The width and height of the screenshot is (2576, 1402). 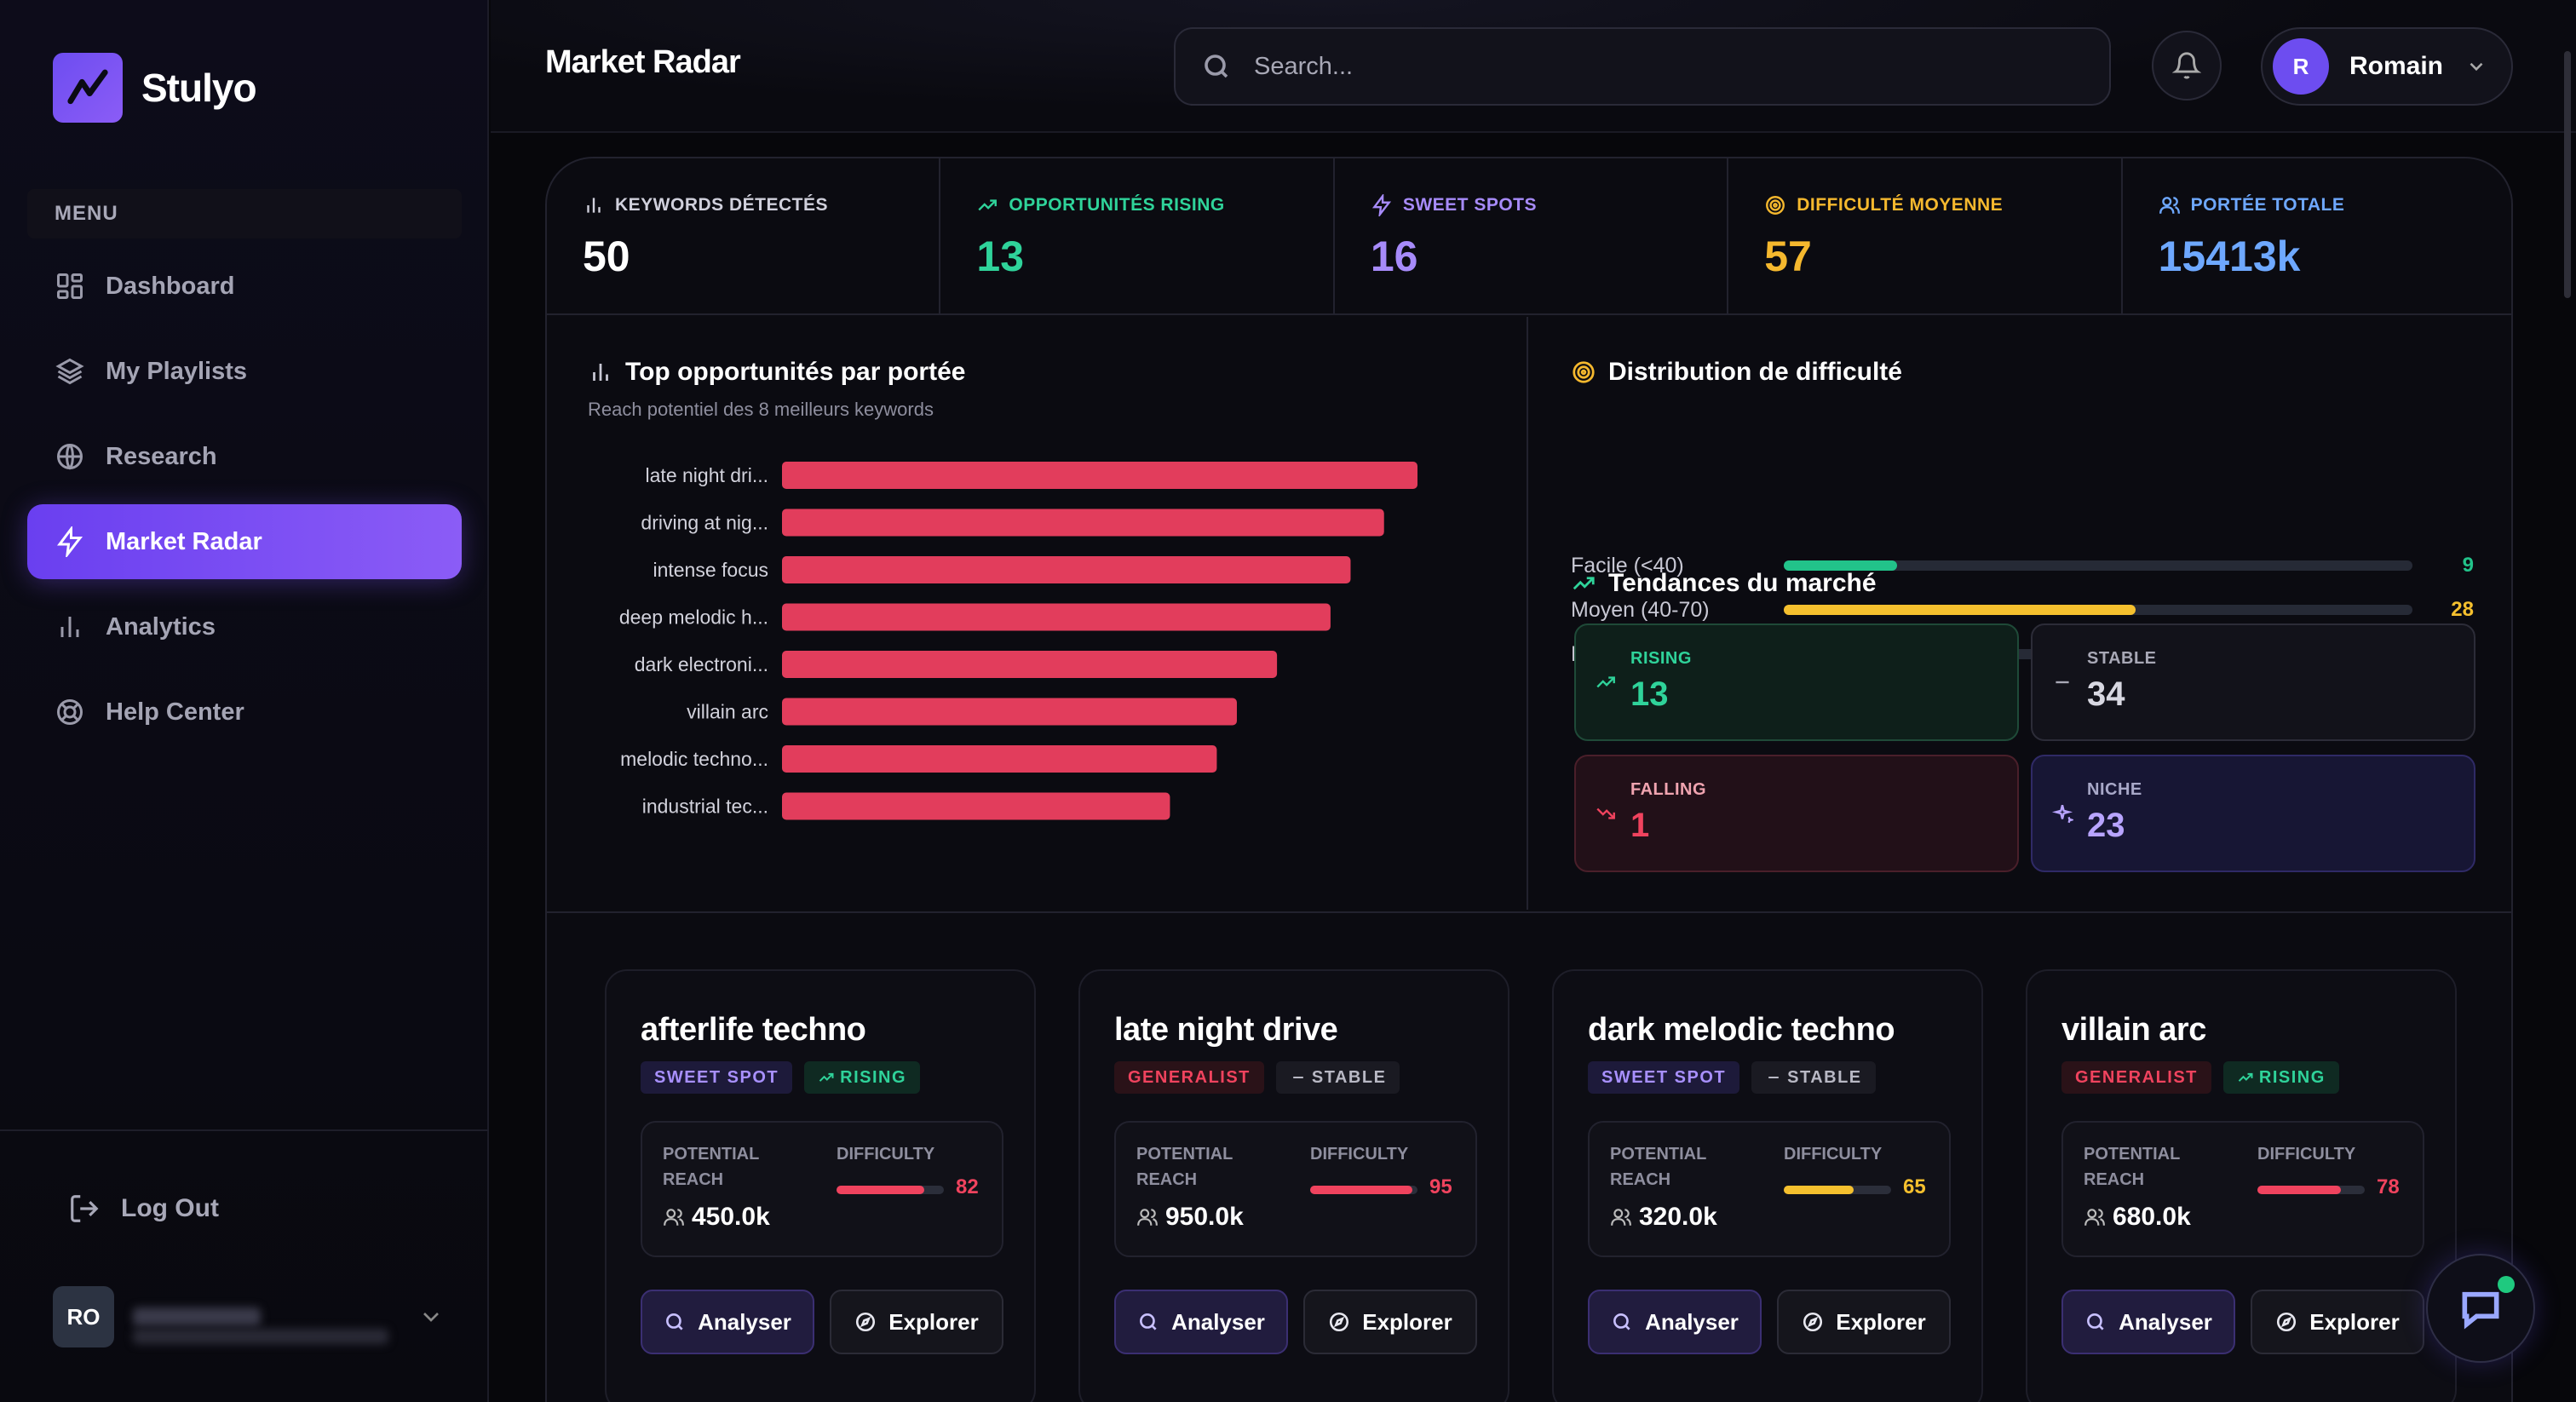 What do you see at coordinates (1901, 205) in the screenshot?
I see `stat-label-text: DIFFICULTÉ MOYENNE` at bounding box center [1901, 205].